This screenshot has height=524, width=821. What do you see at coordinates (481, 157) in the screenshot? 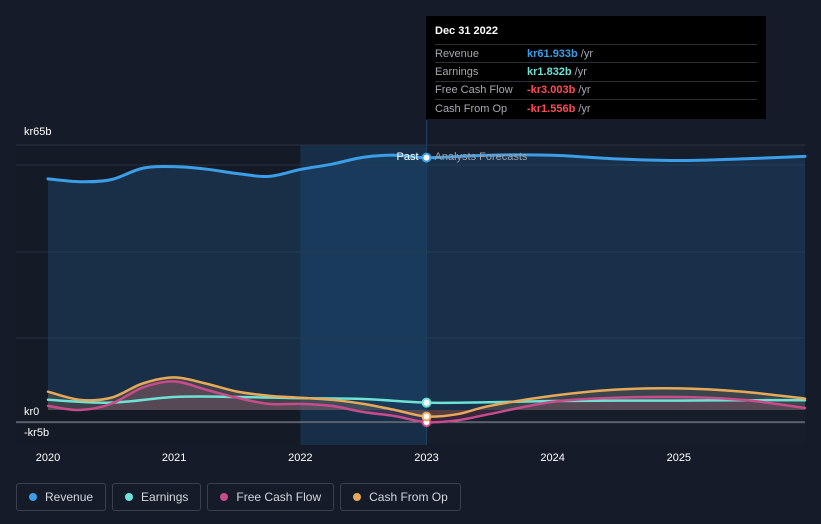
I see `forecast-label: Analysts Forecasts` at bounding box center [481, 157].